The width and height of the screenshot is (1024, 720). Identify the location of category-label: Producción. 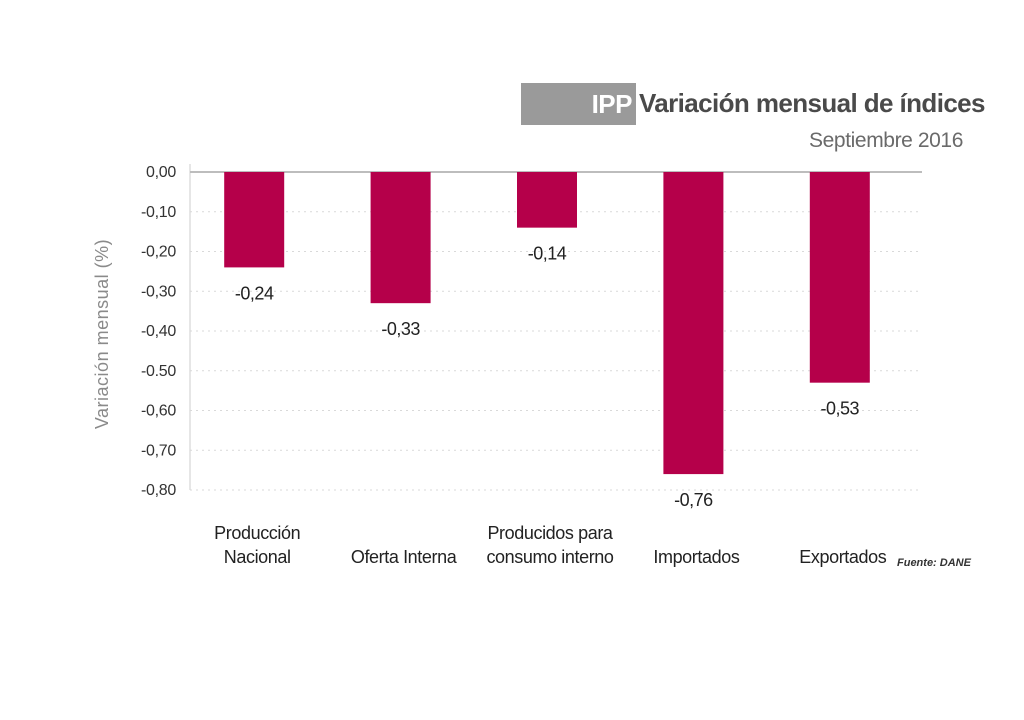
(257, 533).